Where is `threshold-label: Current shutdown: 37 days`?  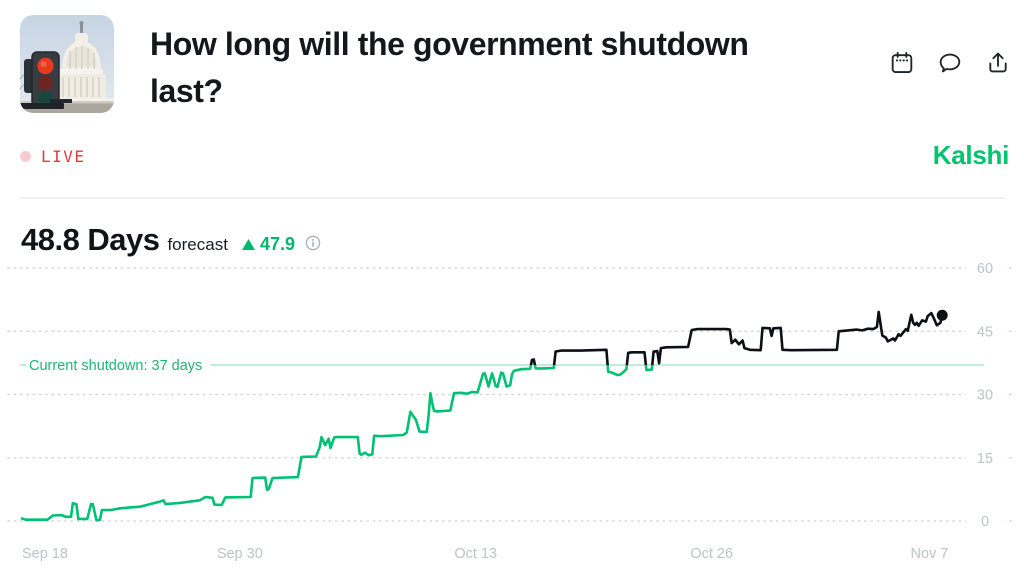
threshold-label: Current shutdown: 37 days is located at coordinates (115, 366).